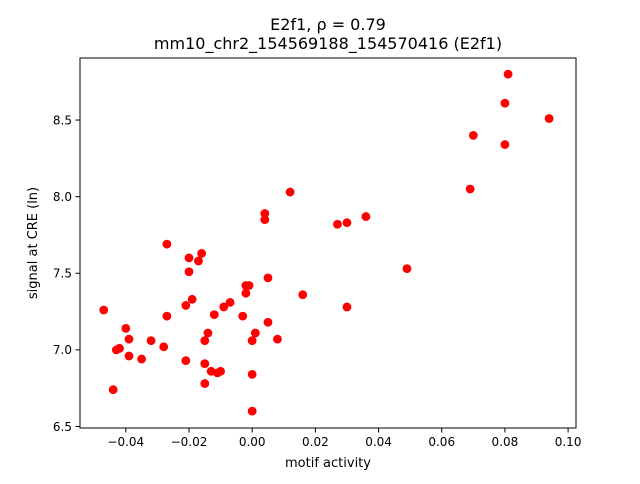 The width and height of the screenshot is (640, 484). Describe the element at coordinates (328, 24) in the screenshot. I see `chart-title-line1: E2f1, ρ = 0.79` at that location.